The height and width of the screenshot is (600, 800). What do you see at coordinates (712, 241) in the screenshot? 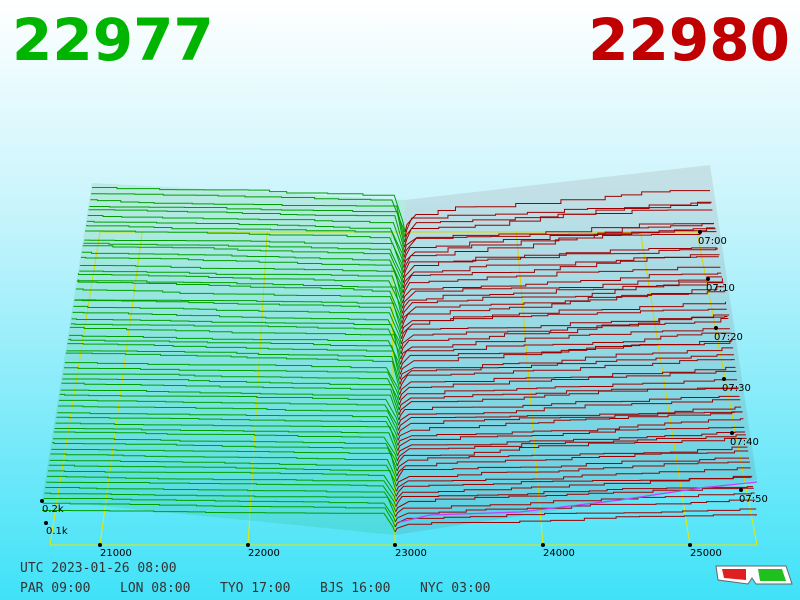
I see `time-label: 07:00` at bounding box center [712, 241].